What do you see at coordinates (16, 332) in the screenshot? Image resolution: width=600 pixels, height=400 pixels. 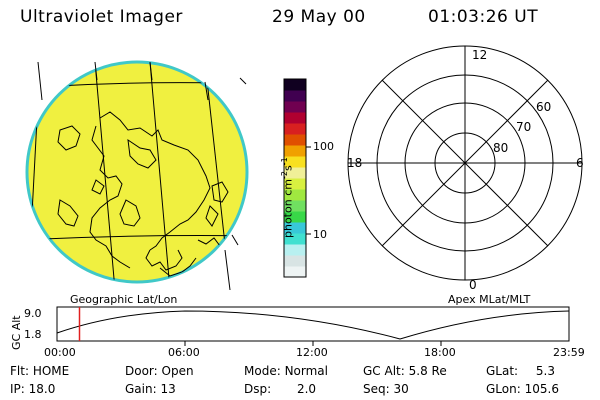 I see `timeline-ylabel: GC Alt` at bounding box center [16, 332].